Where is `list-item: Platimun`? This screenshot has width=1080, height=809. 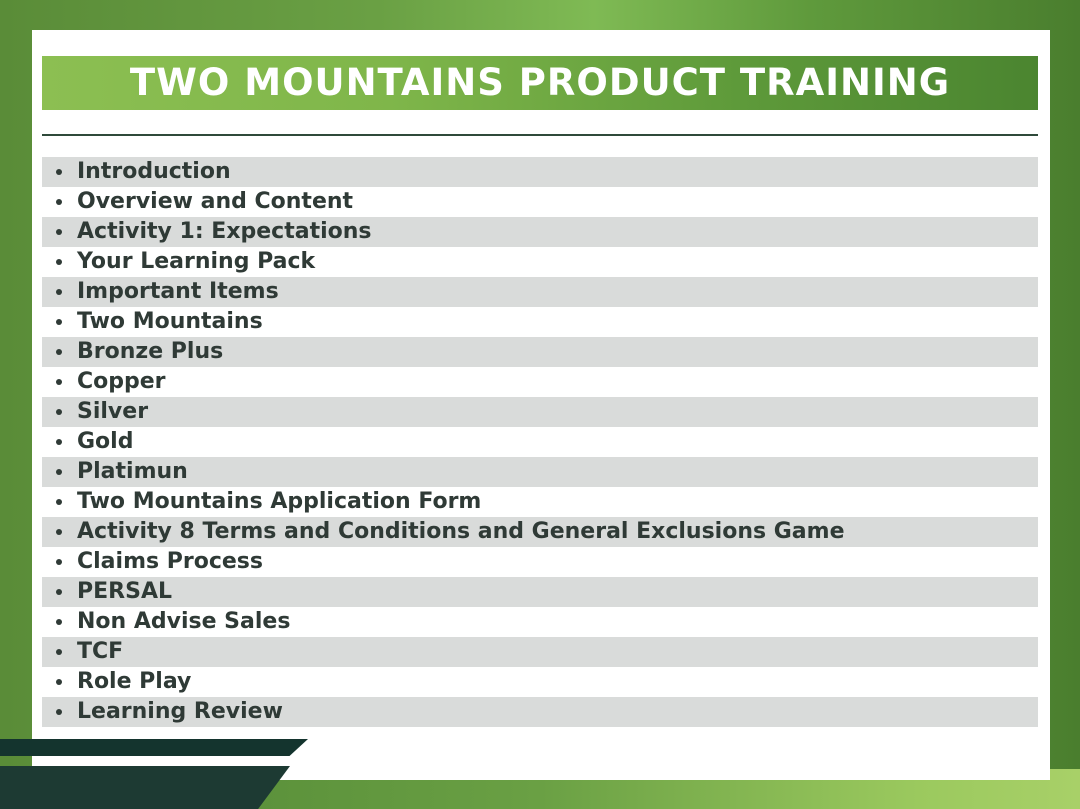 list-item: Platimun is located at coordinates (540, 472).